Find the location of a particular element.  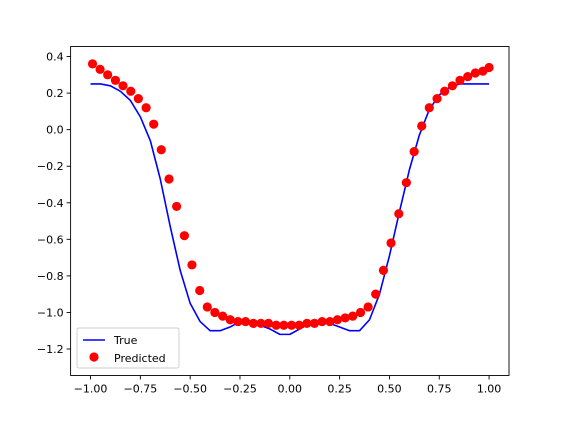

y-tick-label: −0.8 is located at coordinates (50, 276).